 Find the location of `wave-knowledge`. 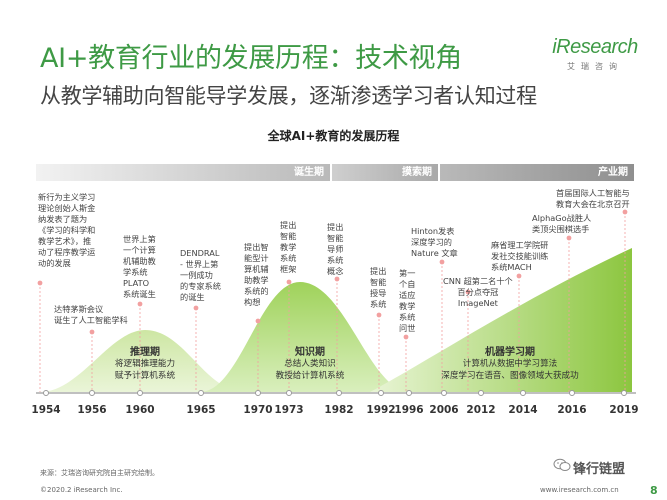

wave-knowledge is located at coordinates (305, 337).